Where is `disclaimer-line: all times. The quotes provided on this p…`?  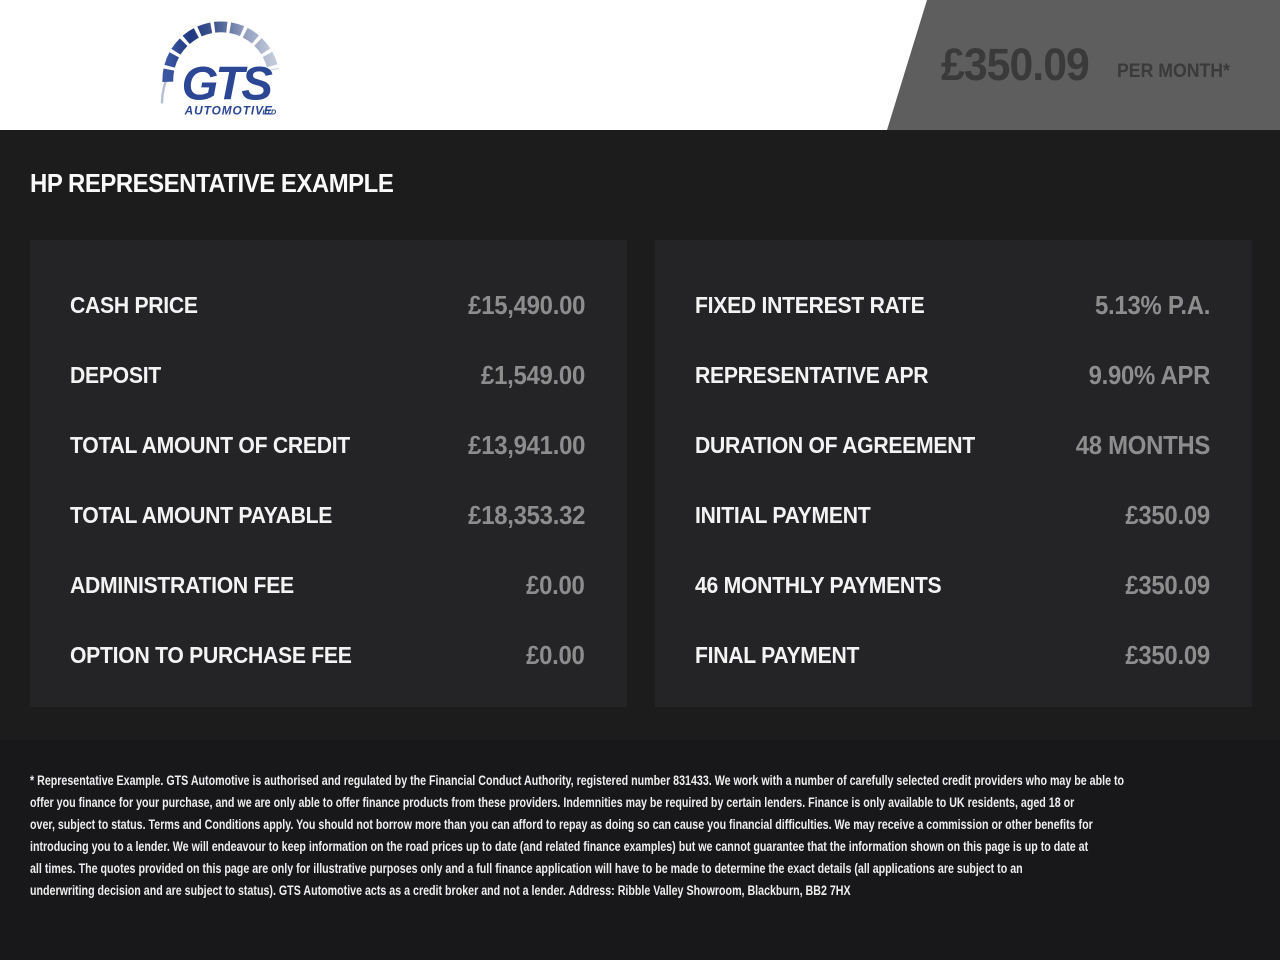
disclaimer-line: all times. The quotes provided on this p… is located at coordinates (526, 868).